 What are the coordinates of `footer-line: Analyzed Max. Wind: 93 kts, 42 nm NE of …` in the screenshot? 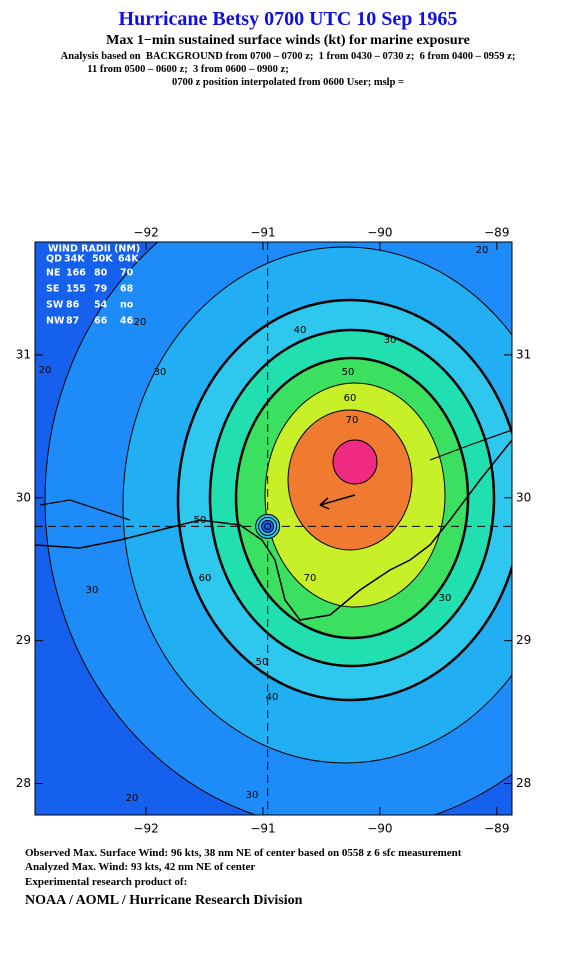 It's located at (140, 867).